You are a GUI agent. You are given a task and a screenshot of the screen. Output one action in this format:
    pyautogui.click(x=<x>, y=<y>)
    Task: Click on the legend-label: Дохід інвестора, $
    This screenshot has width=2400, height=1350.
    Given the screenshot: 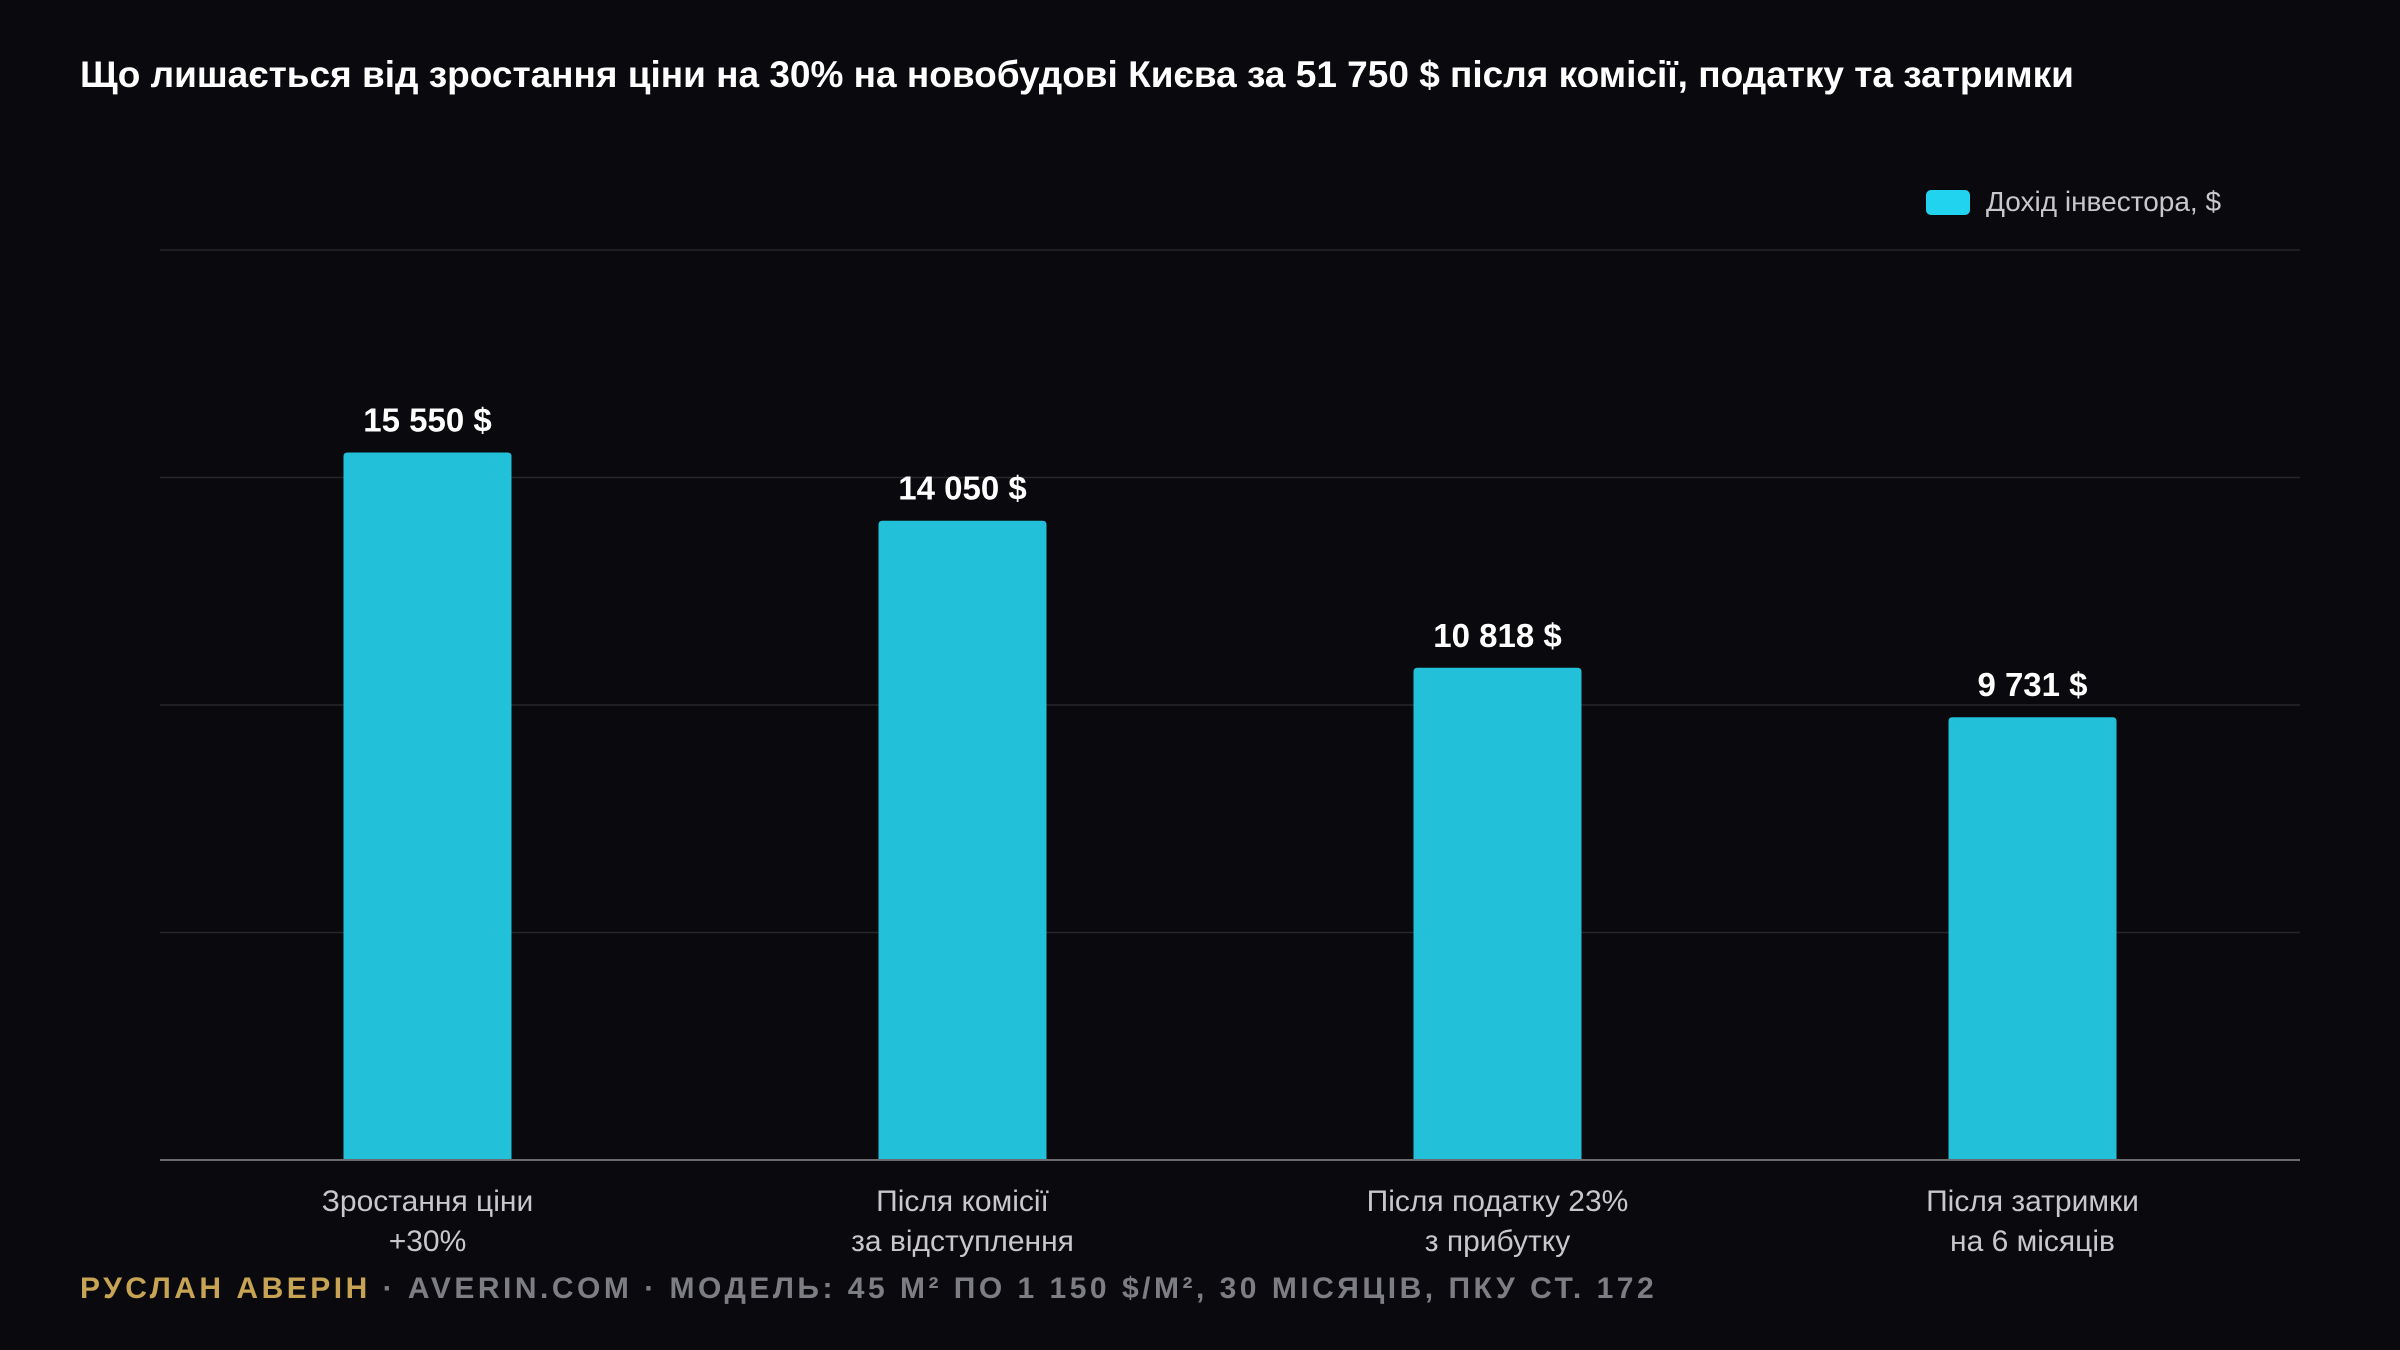 What is the action you would take?
    pyautogui.click(x=2104, y=201)
    